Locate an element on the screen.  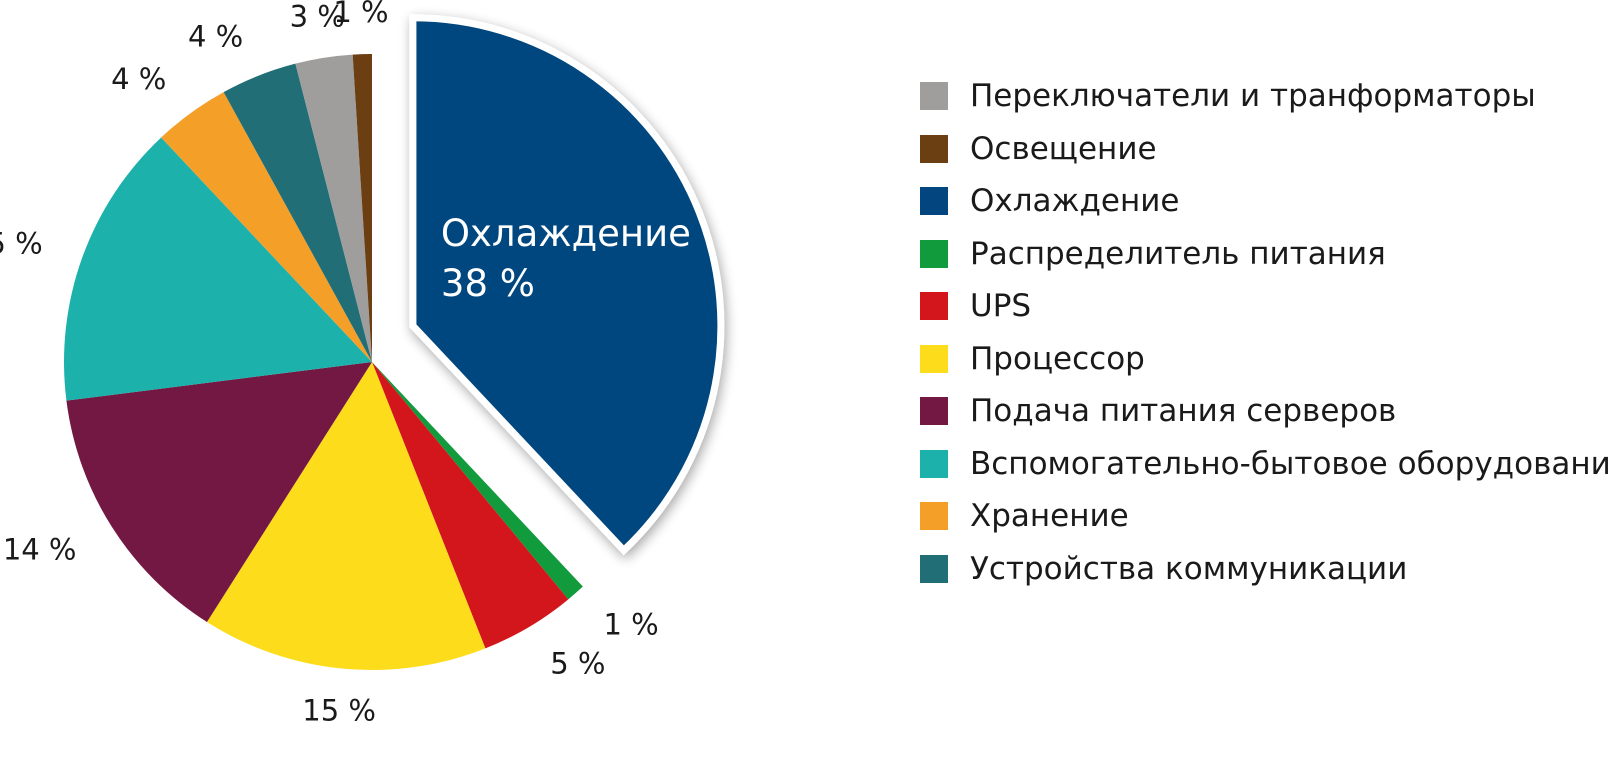
legend-item-хранение: Хранение is located at coordinates (1266, 516).